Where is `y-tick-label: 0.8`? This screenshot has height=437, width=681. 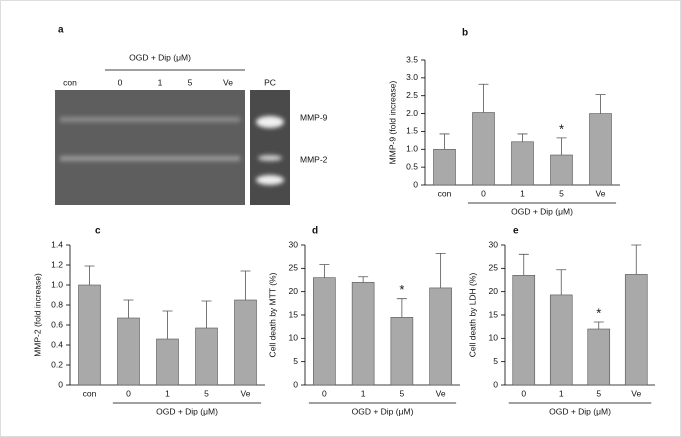 y-tick-label: 0.8 is located at coordinates (57, 304).